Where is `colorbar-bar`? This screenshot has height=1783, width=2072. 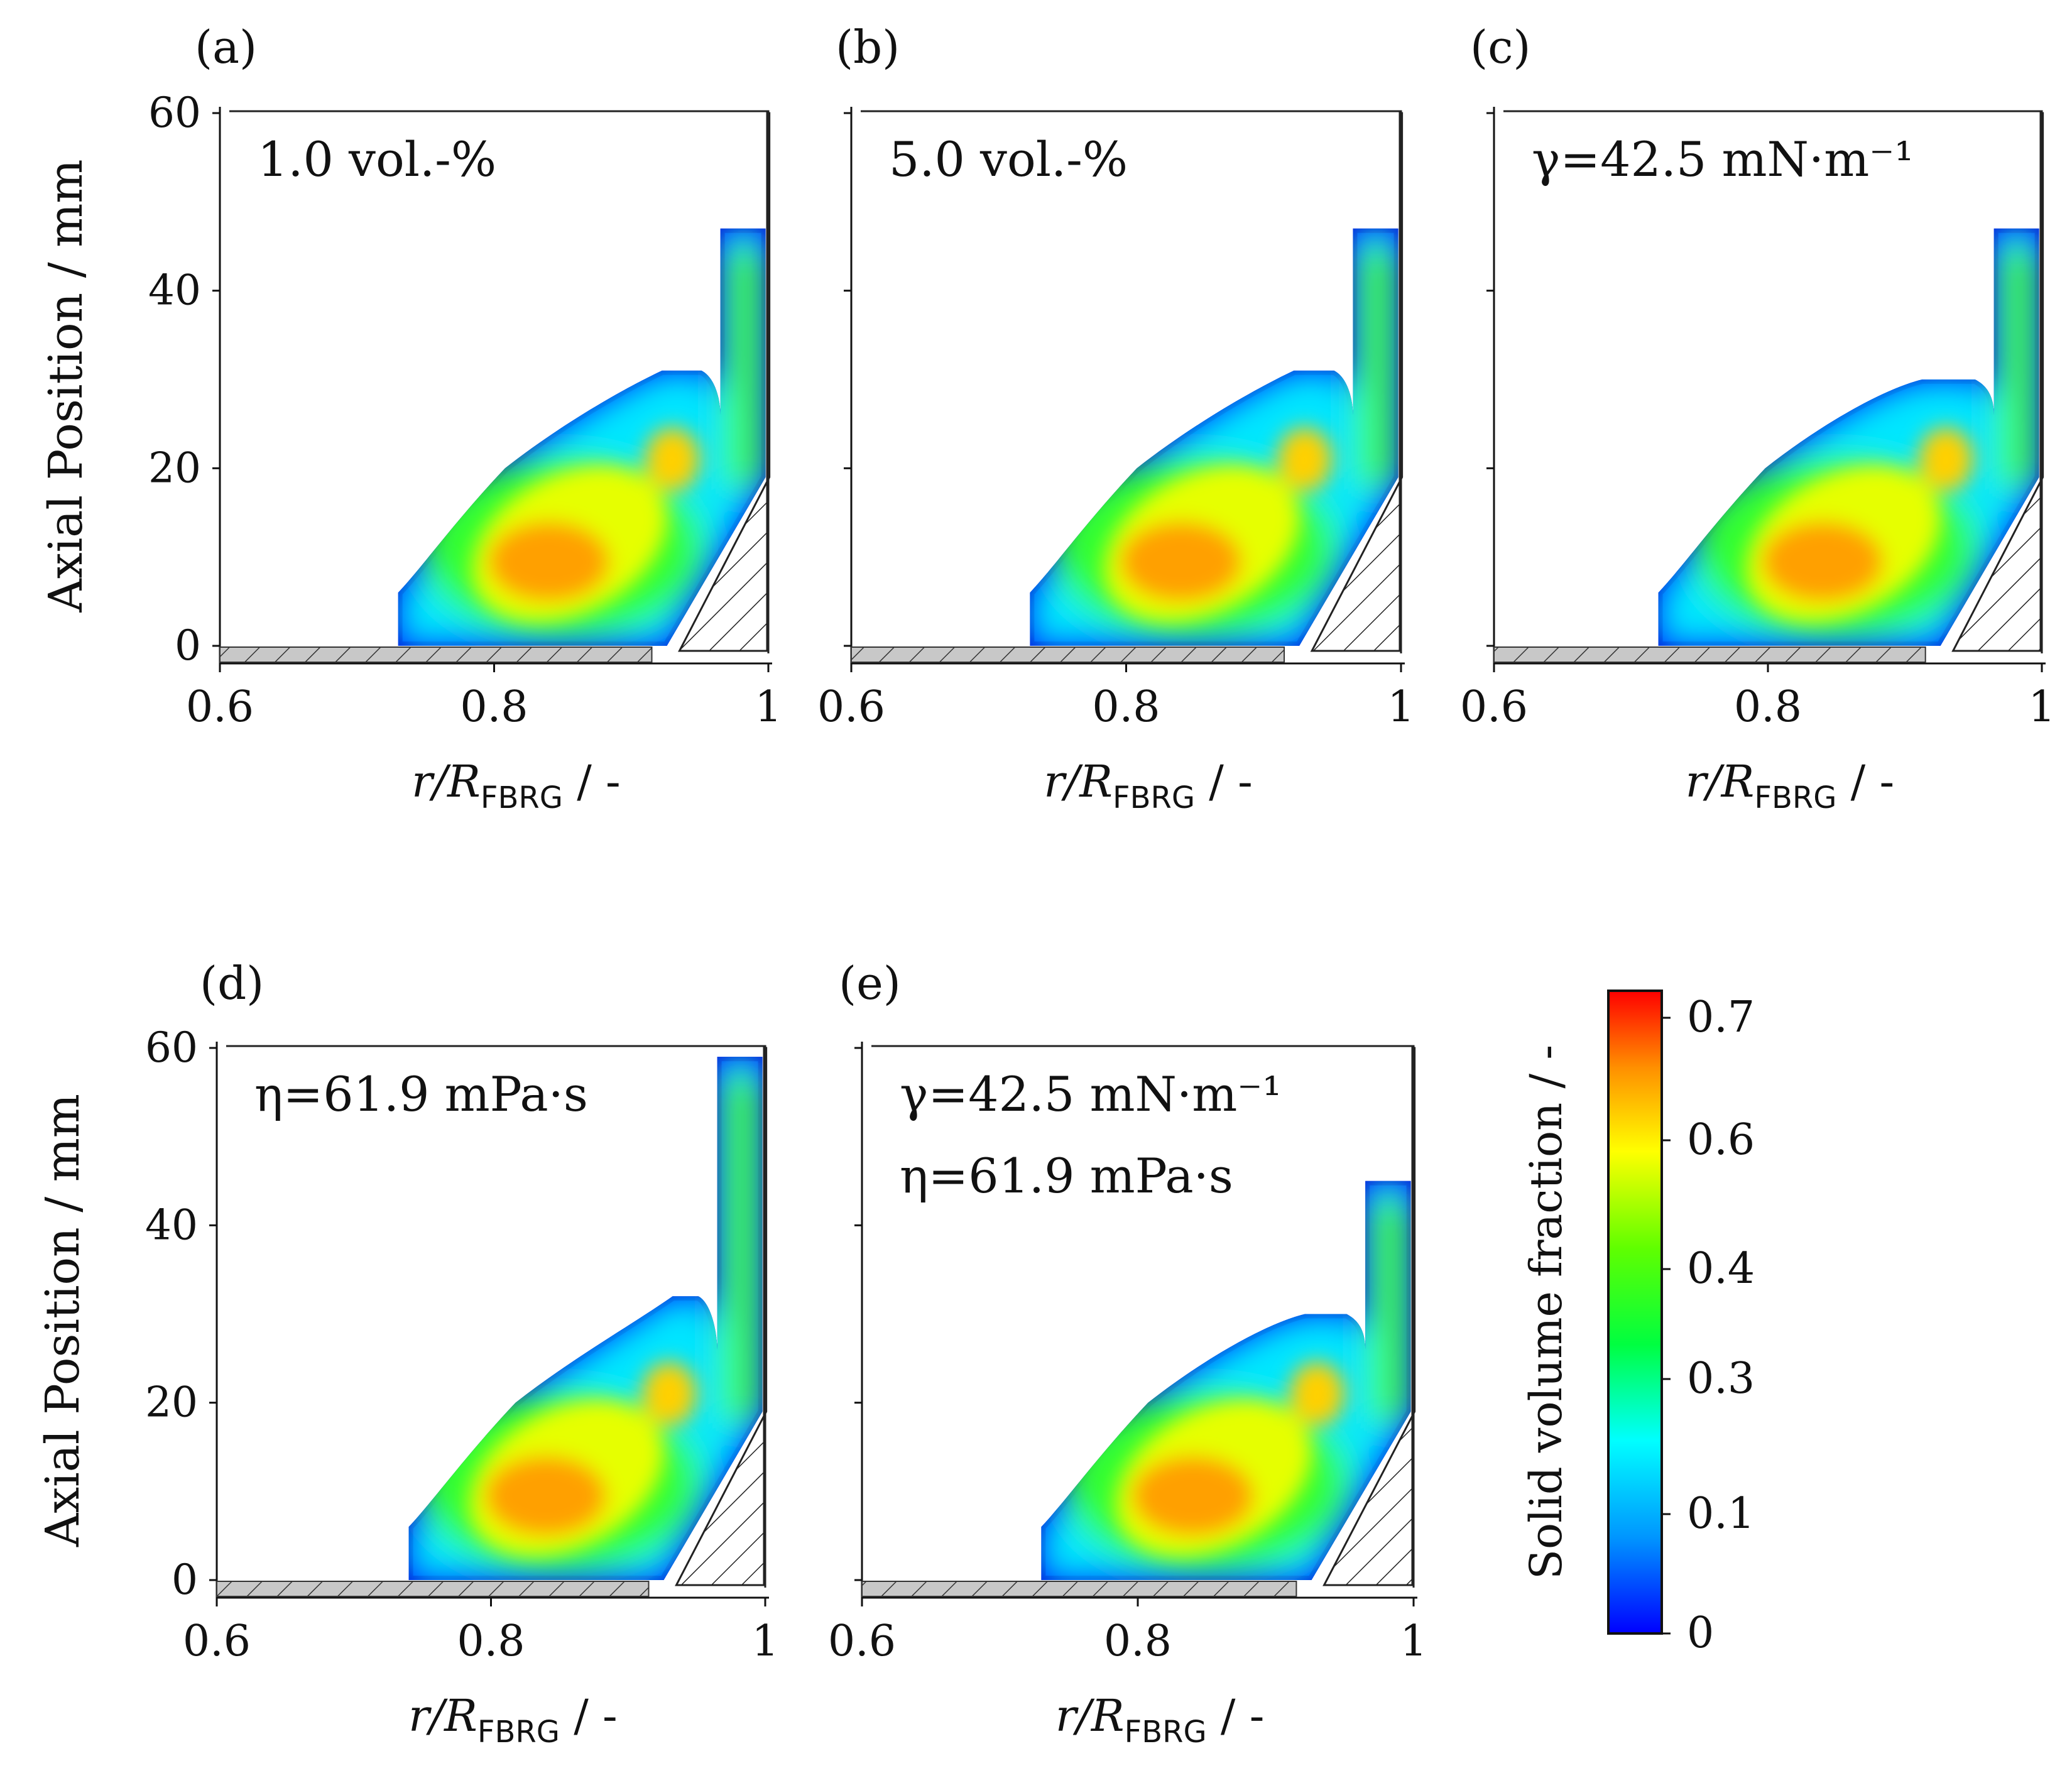
colorbar-bar is located at coordinates (1635, 1312).